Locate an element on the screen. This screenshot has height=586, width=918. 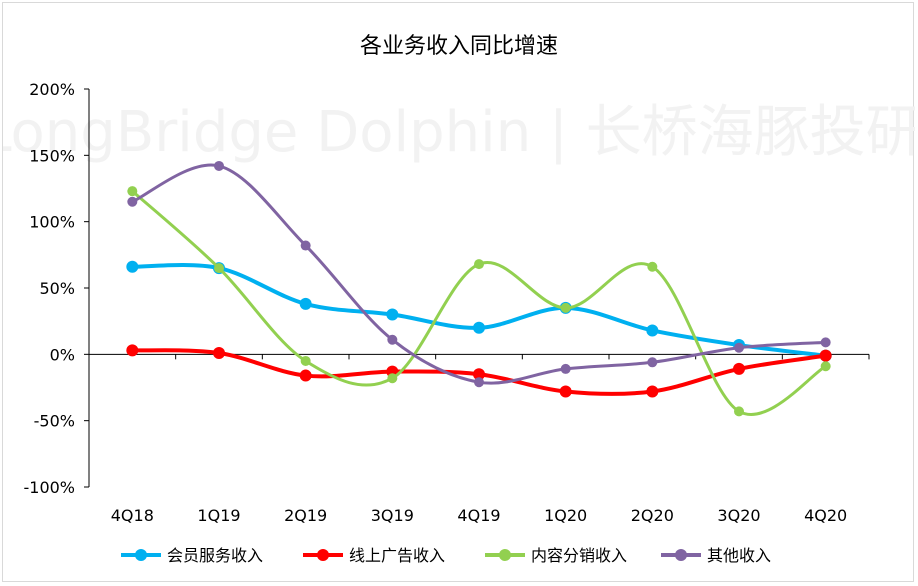
x-tick-label: 4Q20 is located at coordinates (825, 515).